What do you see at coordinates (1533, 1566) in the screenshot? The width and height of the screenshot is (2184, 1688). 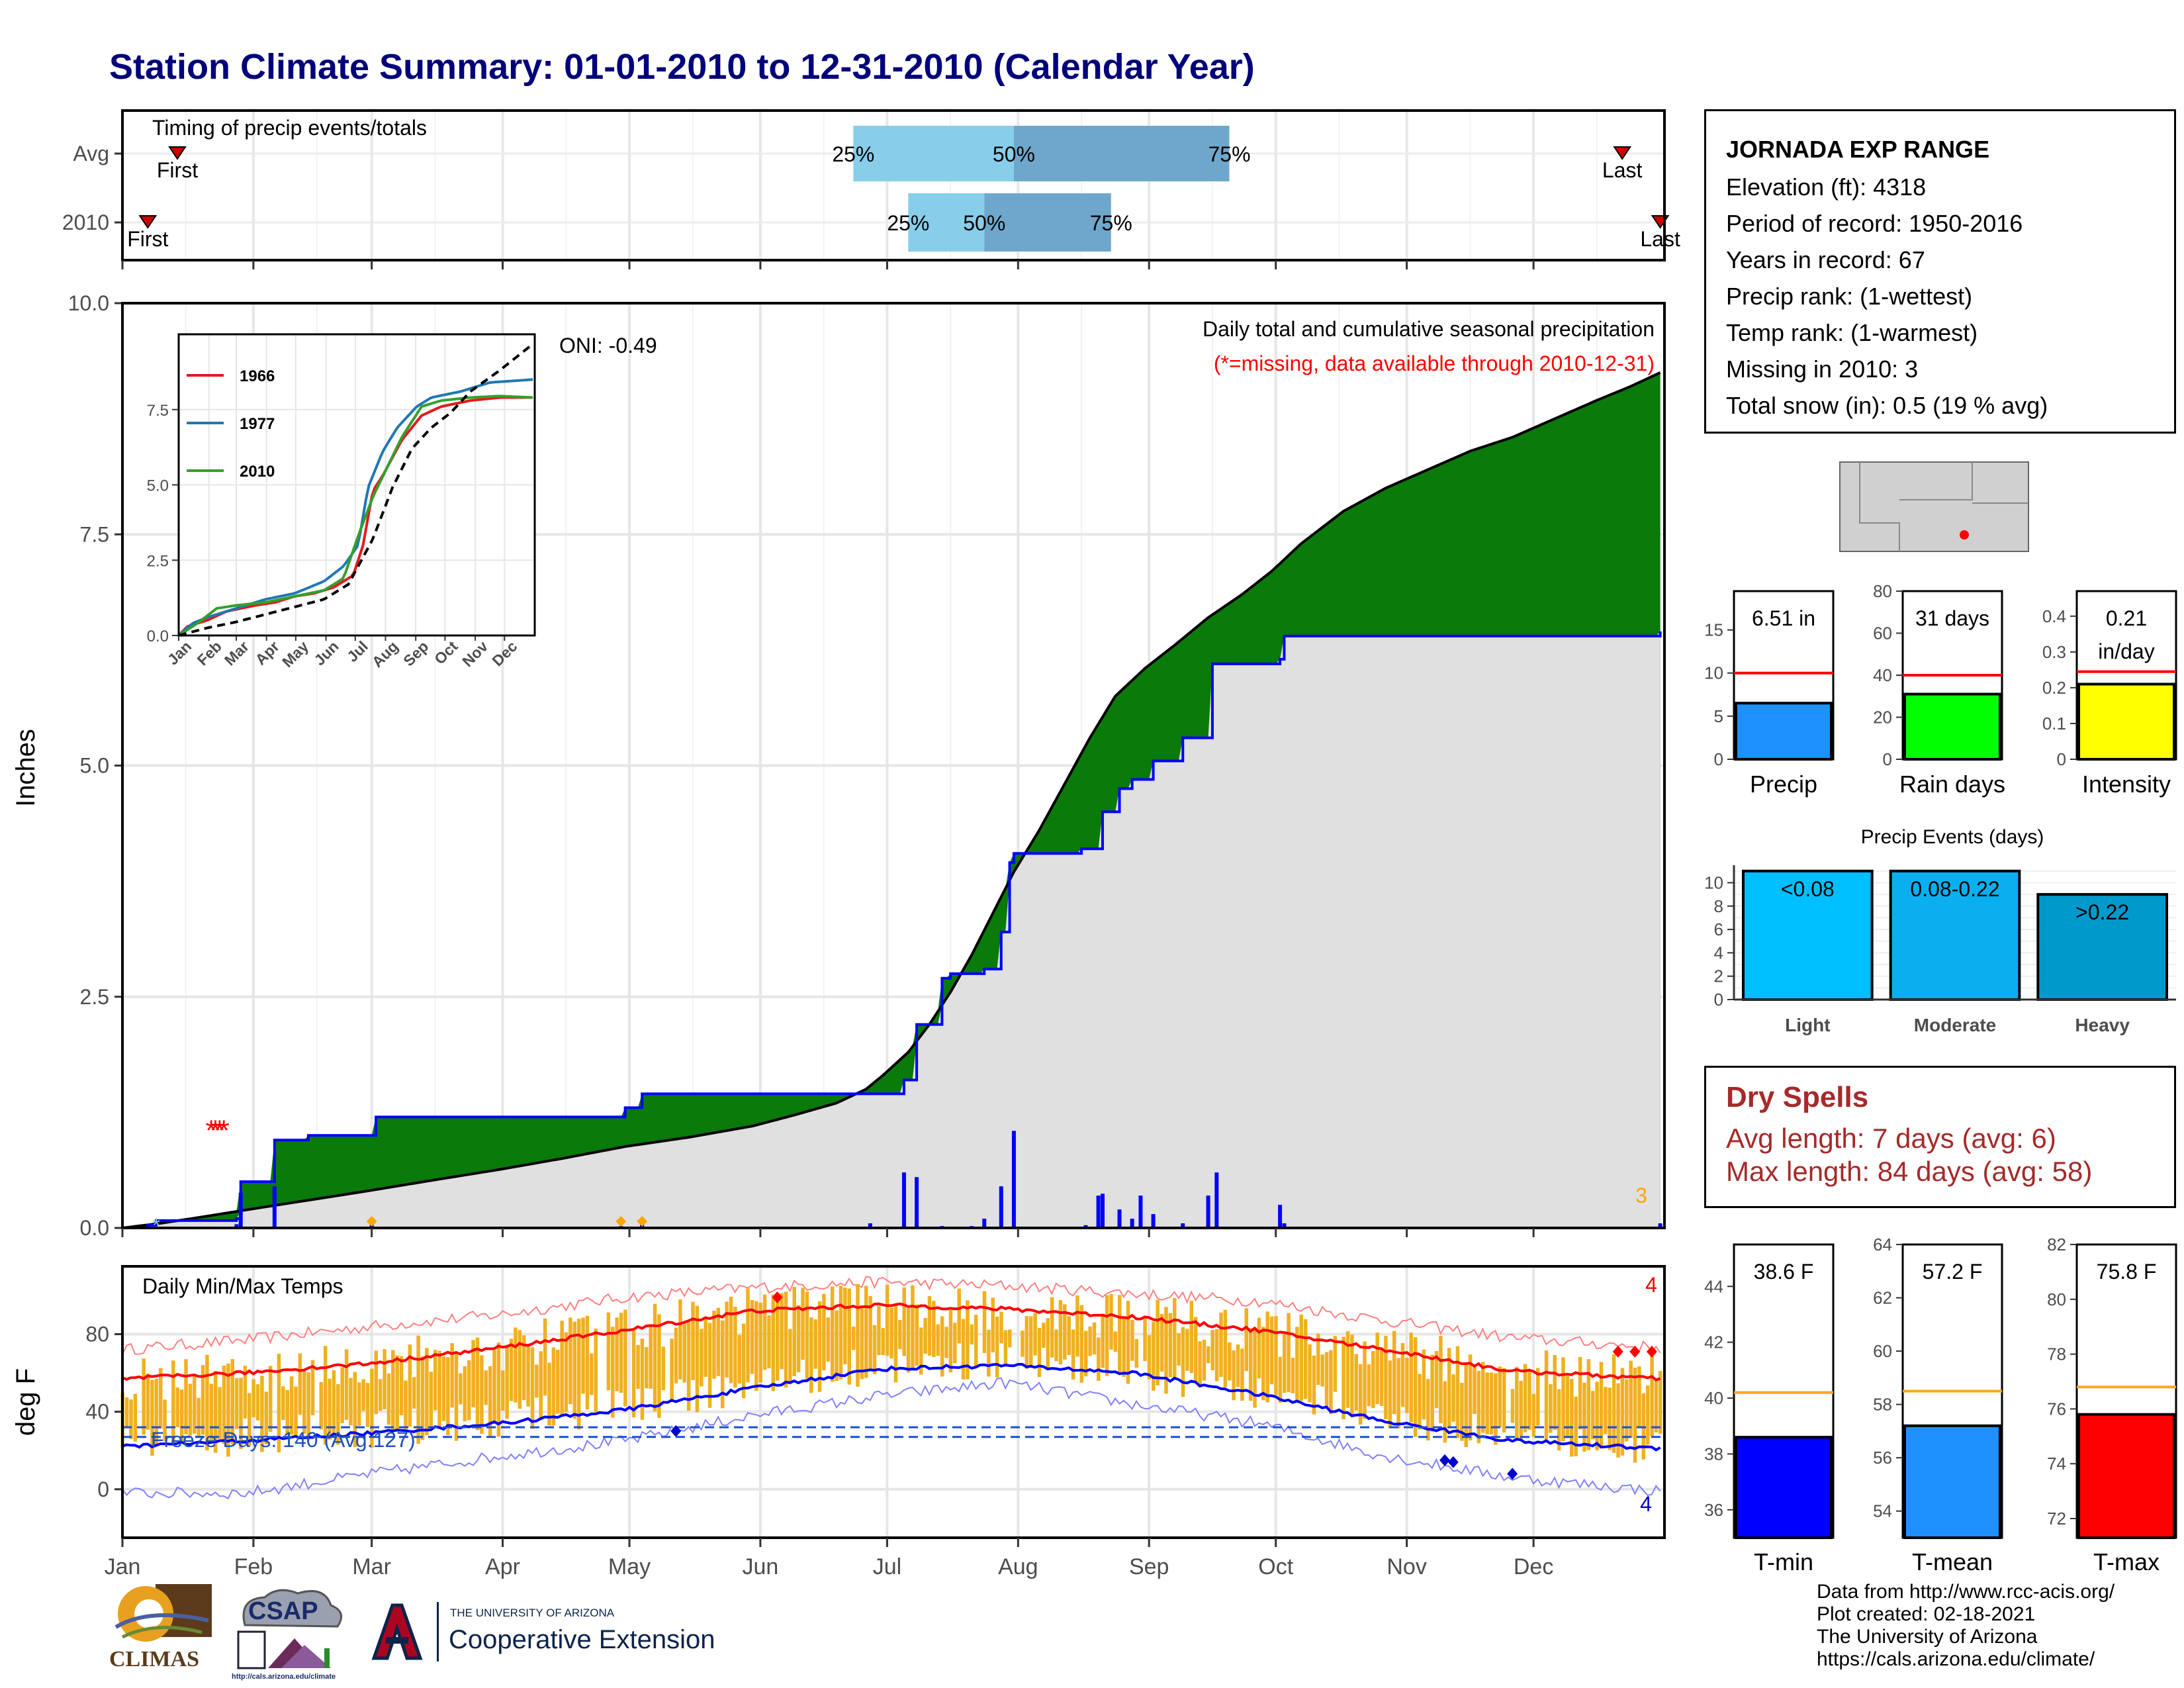 I see `temp-xtick-label: Dec` at bounding box center [1533, 1566].